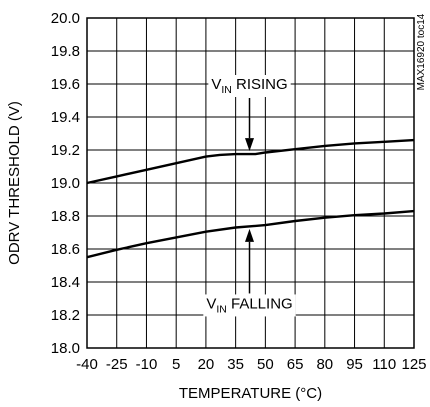 This screenshot has height=407, width=430. I want to click on y-tick-label: 18.4, so click(65, 282).